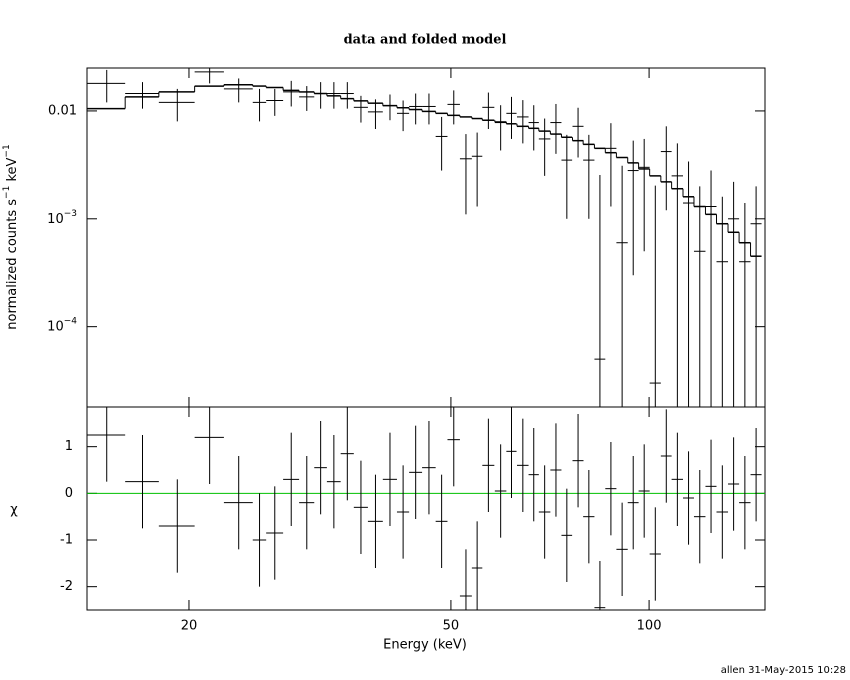  Describe the element at coordinates (189, 626) in the screenshot. I see `x-tick-label: 20` at that location.